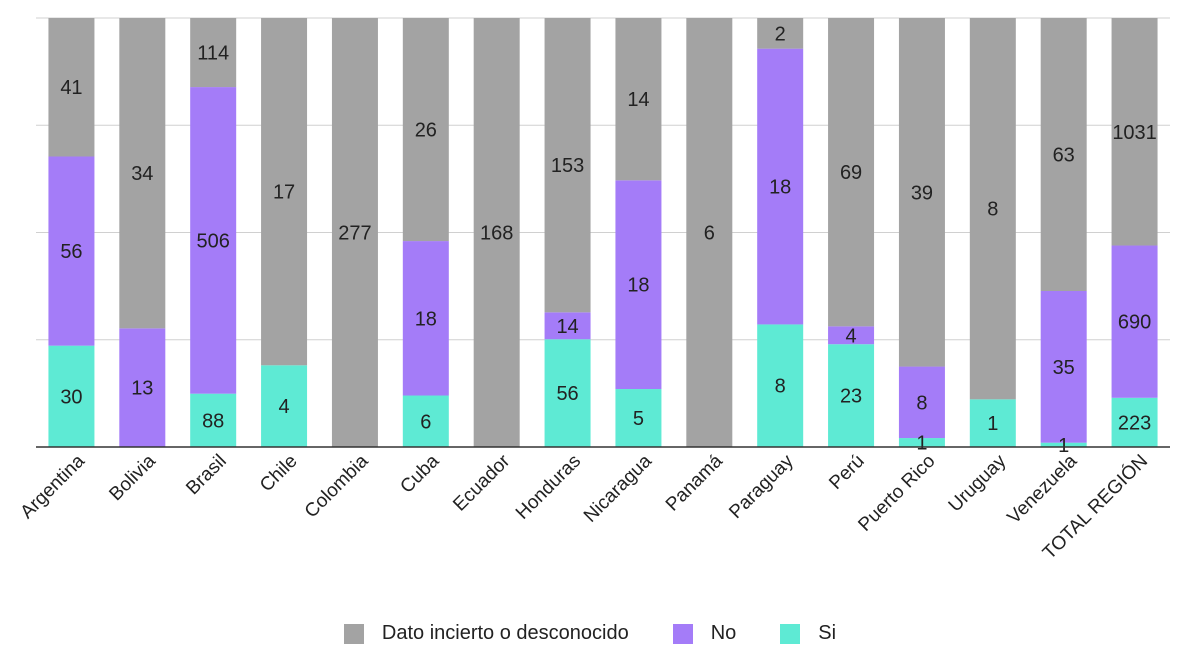  I want to click on legend-item: Dato incierto o desconocido, so click(486, 633).